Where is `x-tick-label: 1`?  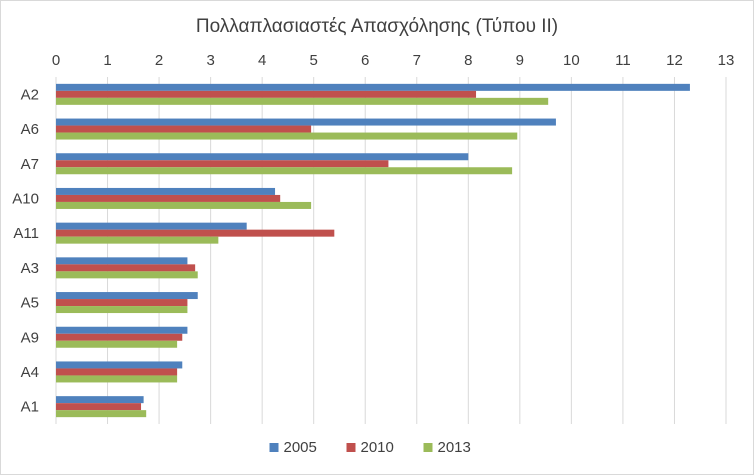 x-tick-label: 1 is located at coordinates (107, 60).